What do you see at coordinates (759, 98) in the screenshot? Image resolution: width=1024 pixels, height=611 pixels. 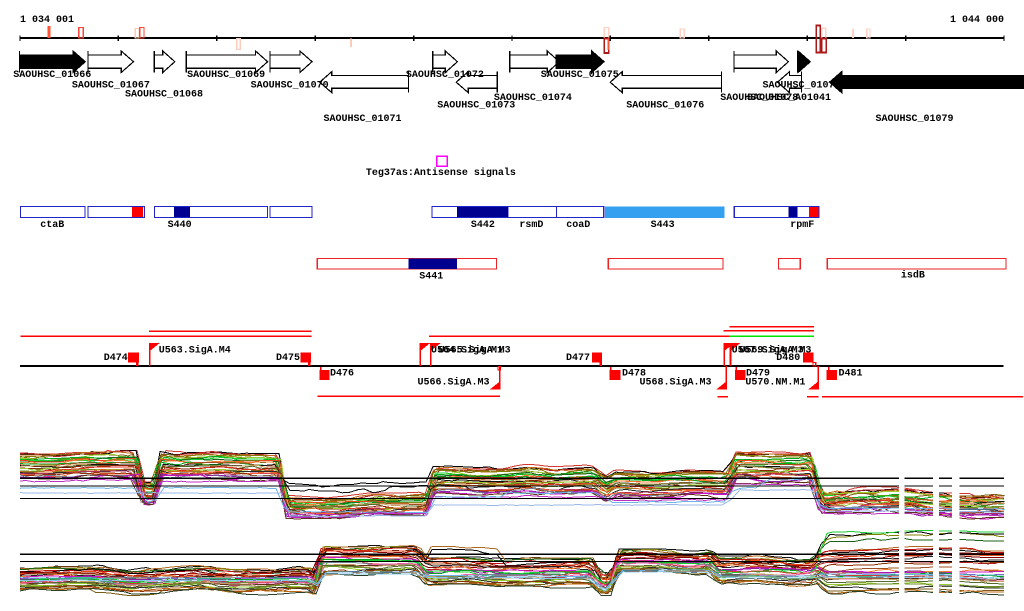 I see `svg-text: SAOUHSC_01078` at bounding box center [759, 98].